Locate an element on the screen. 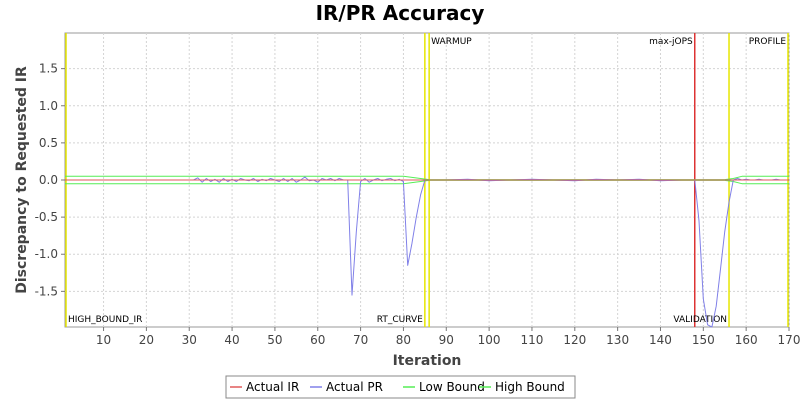 Image resolution: width=800 pixels, height=400 pixels. x-tick-label: 90 is located at coordinates (446, 340).